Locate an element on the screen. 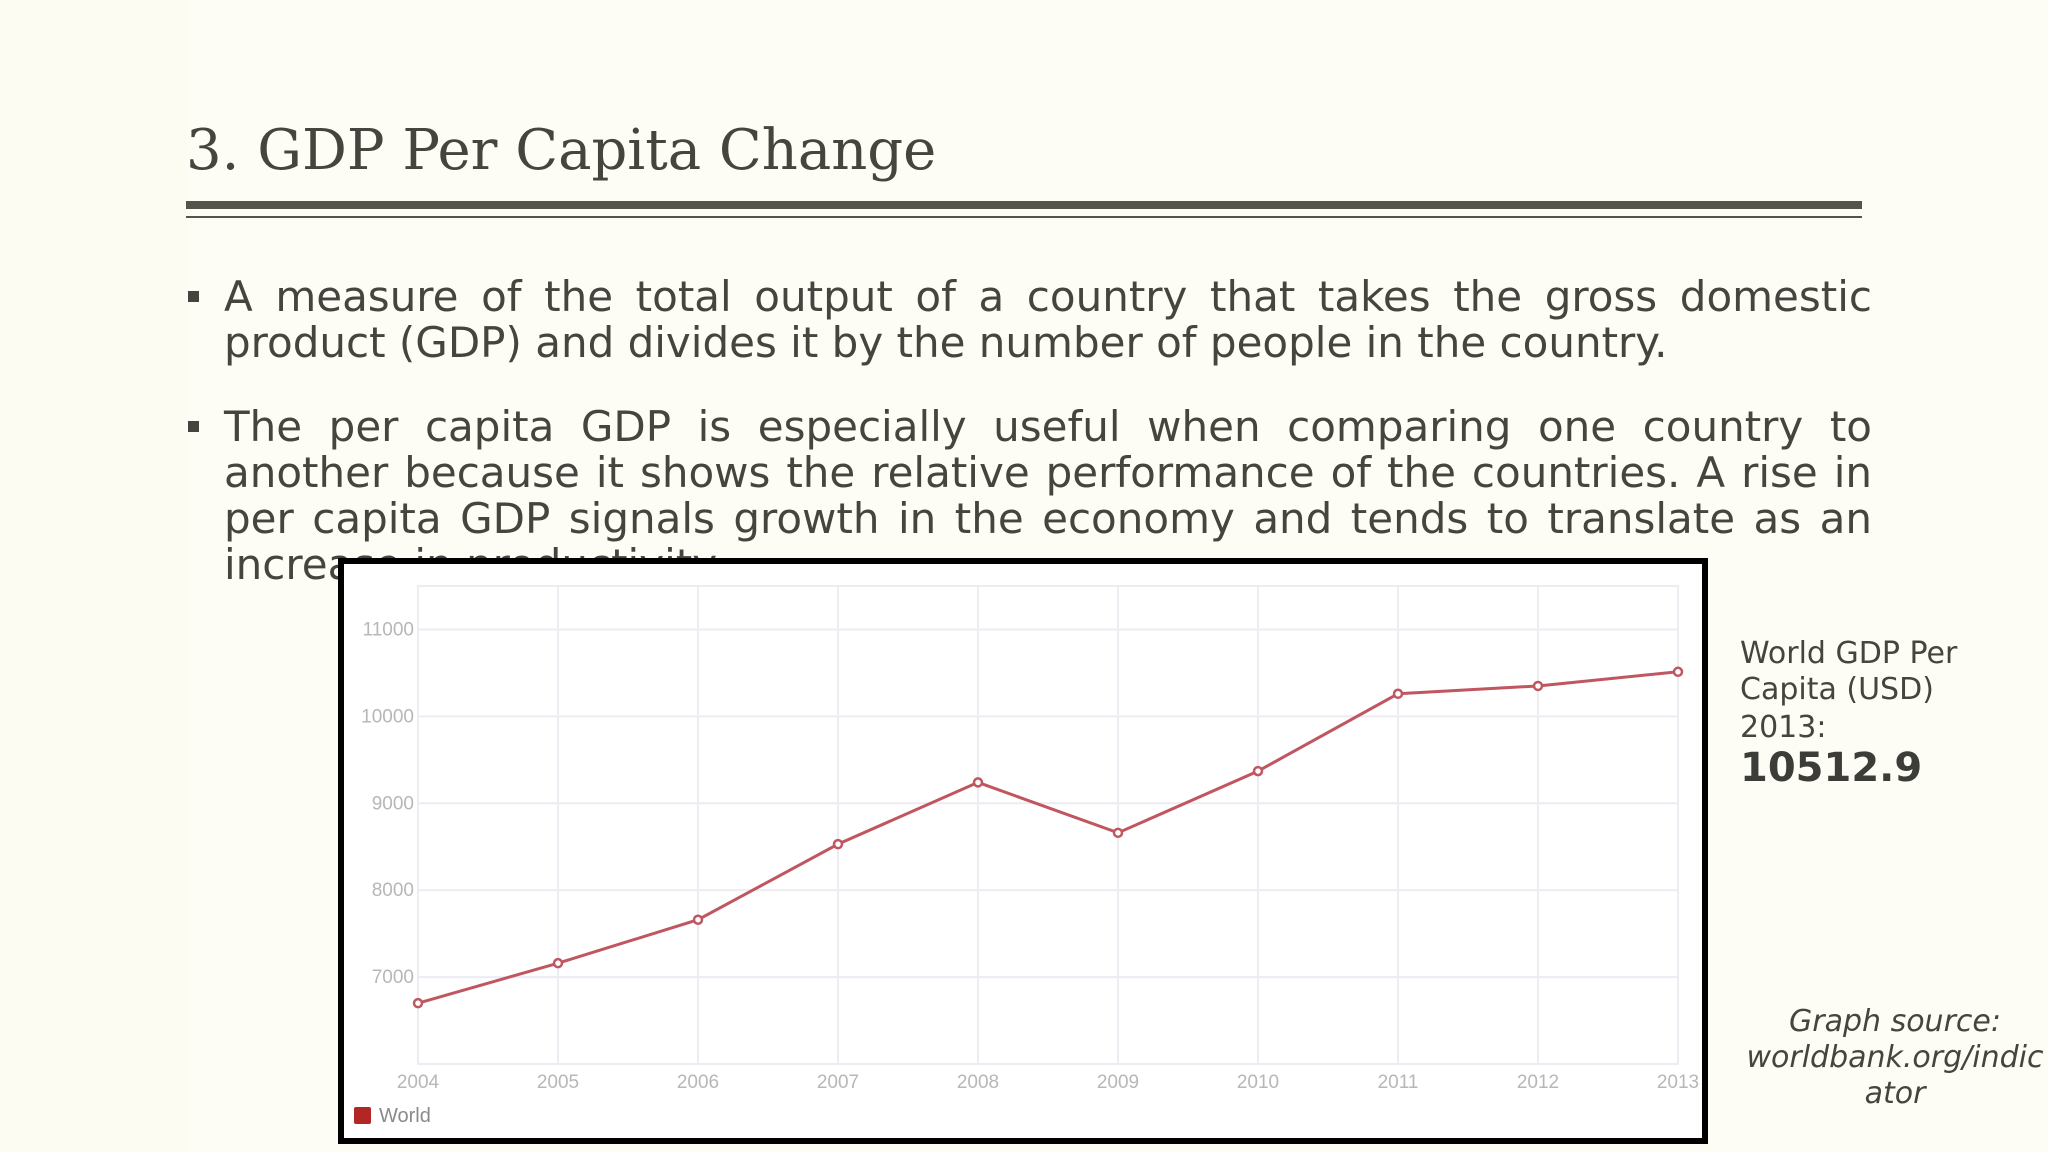 Image resolution: width=2048 pixels, height=1152 pixels. x-tick-label: 2008 is located at coordinates (978, 1082).